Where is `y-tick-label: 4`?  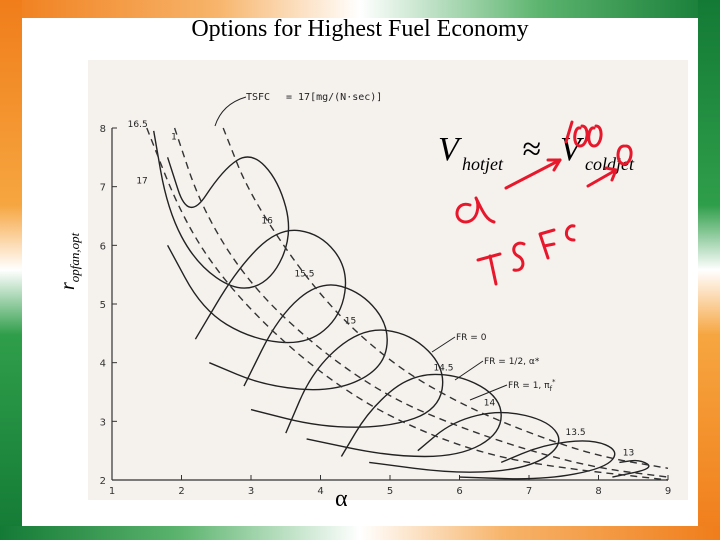 y-tick-label: 4 is located at coordinates (103, 364).